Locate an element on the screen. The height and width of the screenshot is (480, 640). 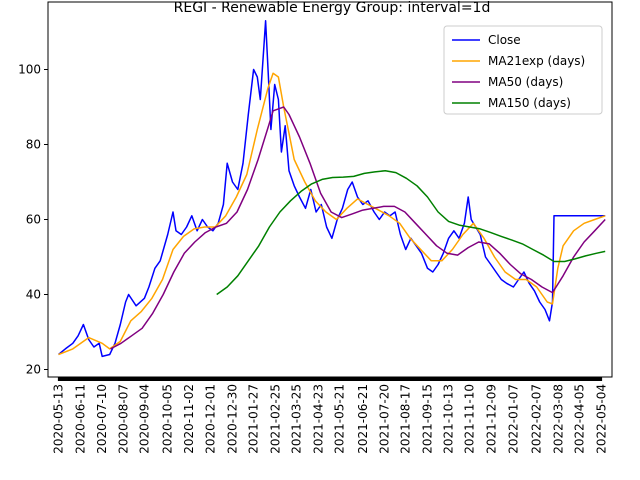
x-tick-label: 2020-09-04 is located at coordinates (144, 419).